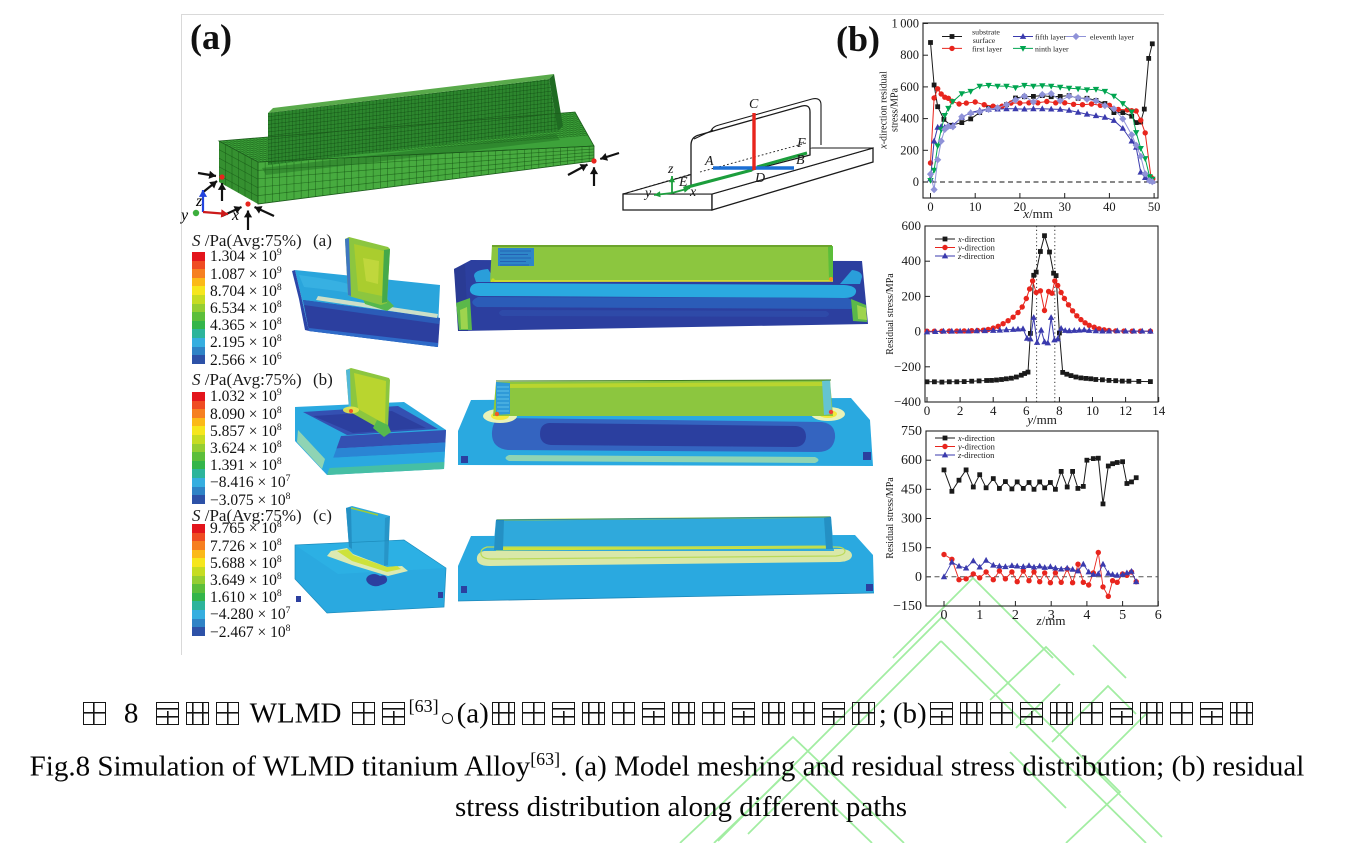 The height and width of the screenshot is (843, 1362). Describe the element at coordinates (1037, 213) in the screenshot. I see `svg-text: x/mm` at that location.